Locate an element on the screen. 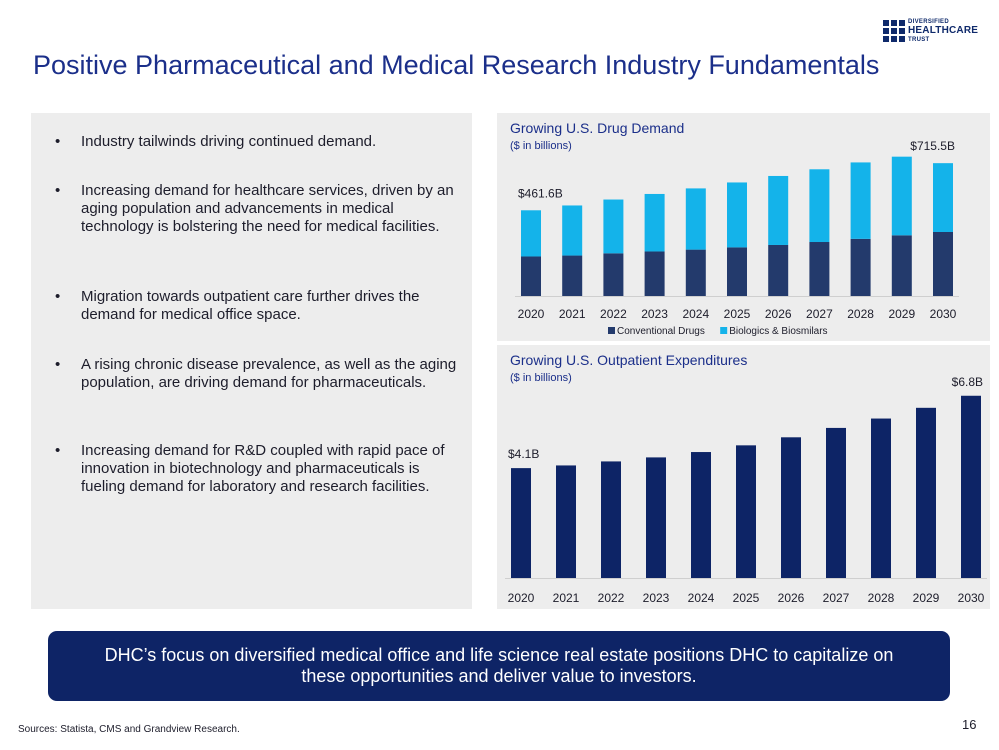  bar-outpatient-expenditures-2026 is located at coordinates (791, 507).